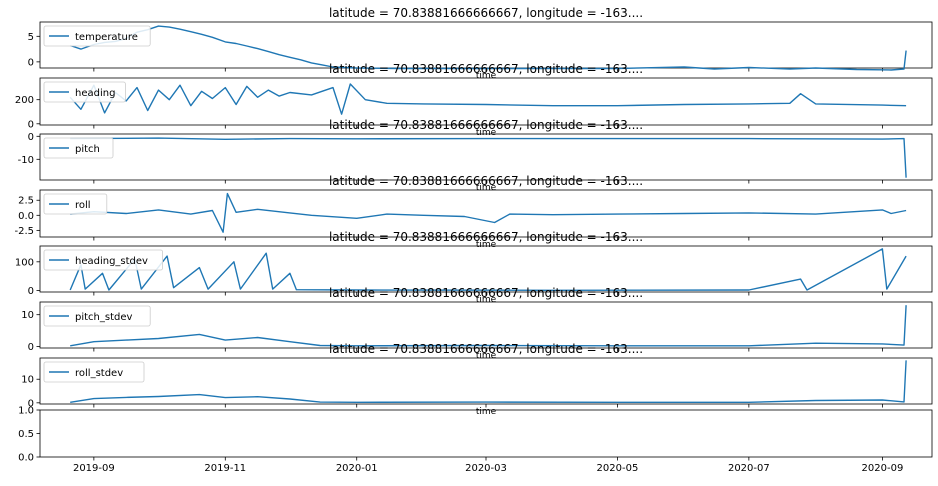  I want to click on series-line-heading, so click(488, 99).